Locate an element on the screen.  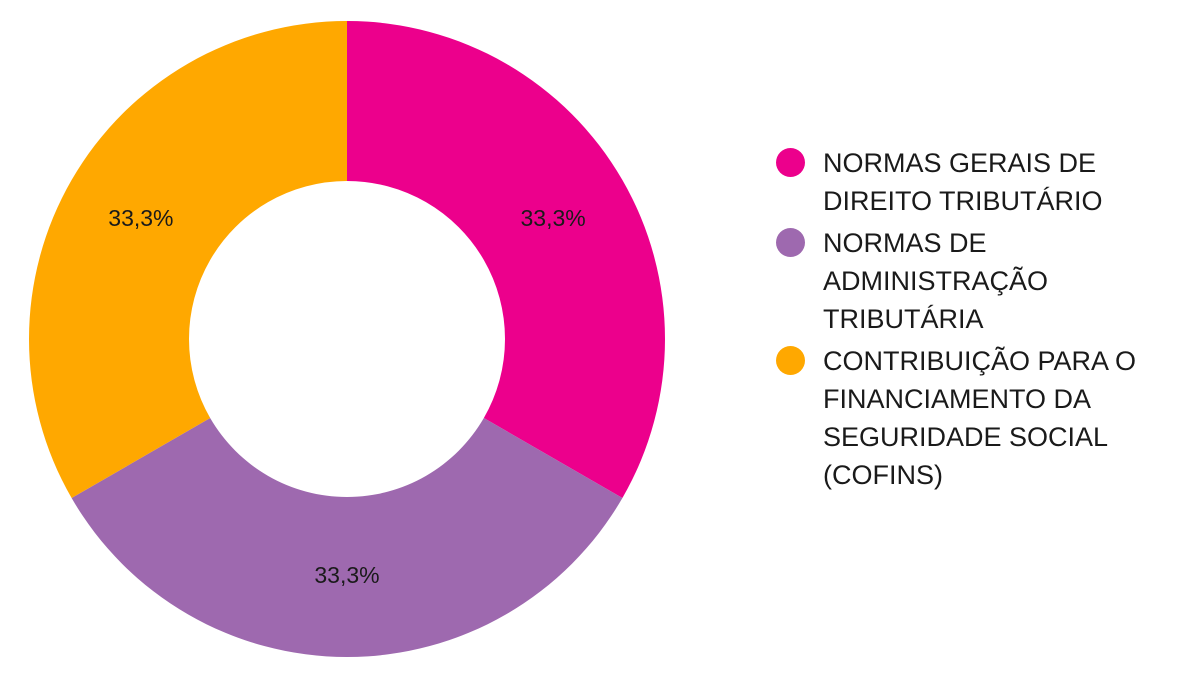
slice-label-normas-gerais: 33,3% is located at coordinates (552, 218).